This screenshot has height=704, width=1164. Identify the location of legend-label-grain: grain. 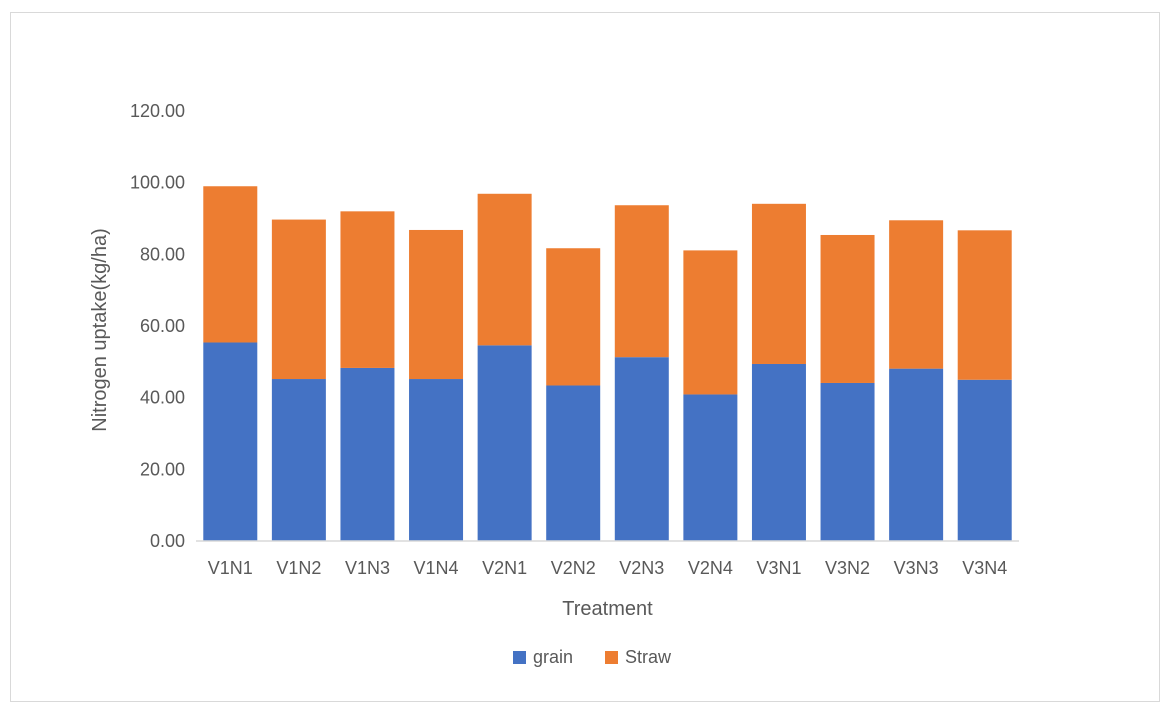
(553, 657).